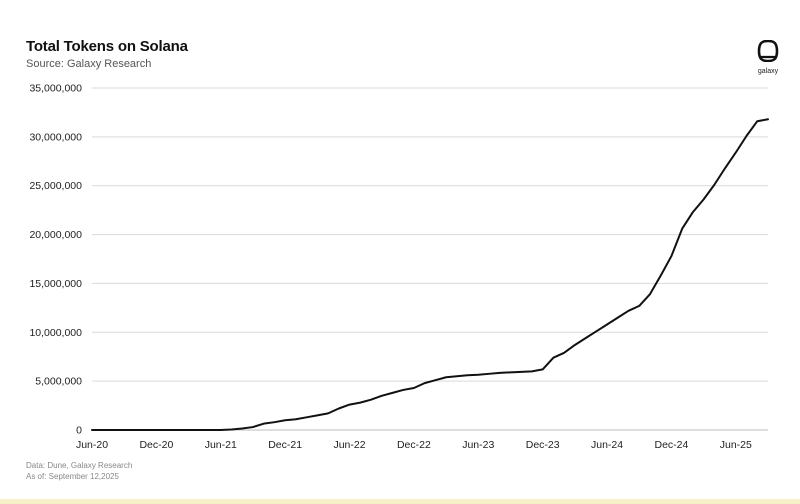 This screenshot has height=504, width=800. Describe the element at coordinates (55, 137) in the screenshot. I see `y-tick-label: 30,000,000` at that location.